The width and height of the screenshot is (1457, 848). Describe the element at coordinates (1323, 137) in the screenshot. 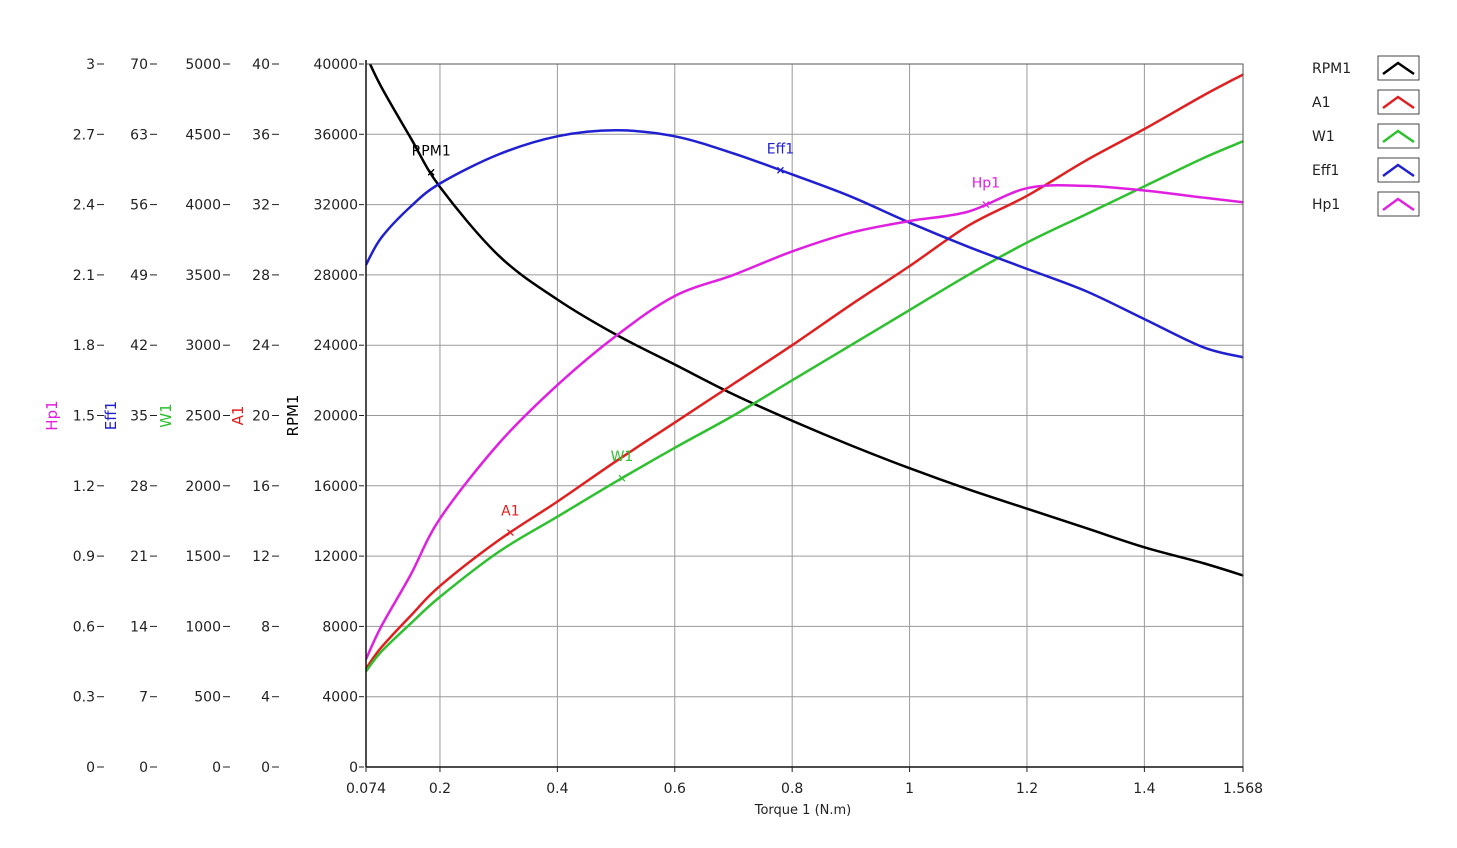

I see `legend-label: W1` at that location.